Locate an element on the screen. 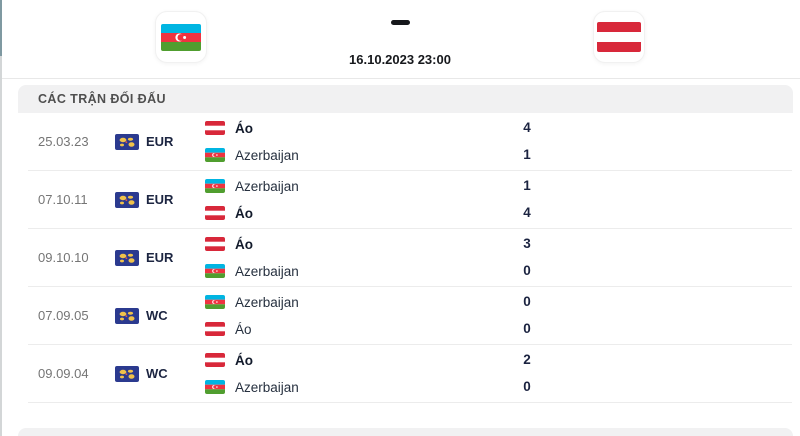 The height and width of the screenshot is (436, 800). match-date: 07.10.11 is located at coordinates (63, 199).